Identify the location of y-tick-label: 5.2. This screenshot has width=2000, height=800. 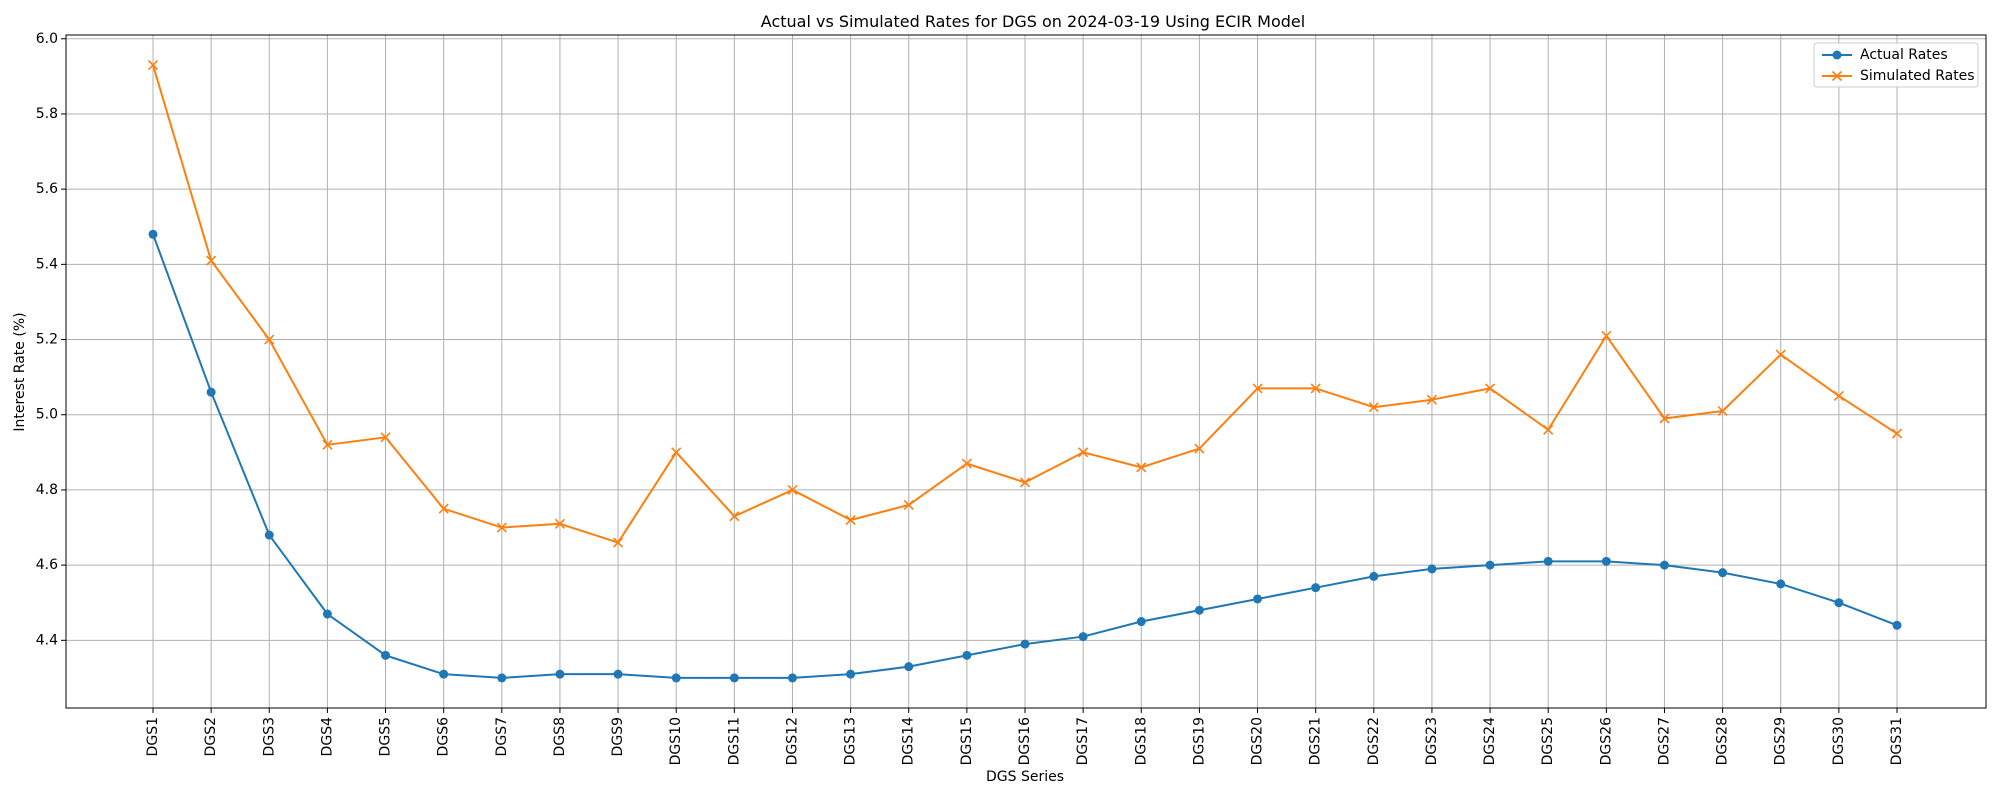
(47, 340).